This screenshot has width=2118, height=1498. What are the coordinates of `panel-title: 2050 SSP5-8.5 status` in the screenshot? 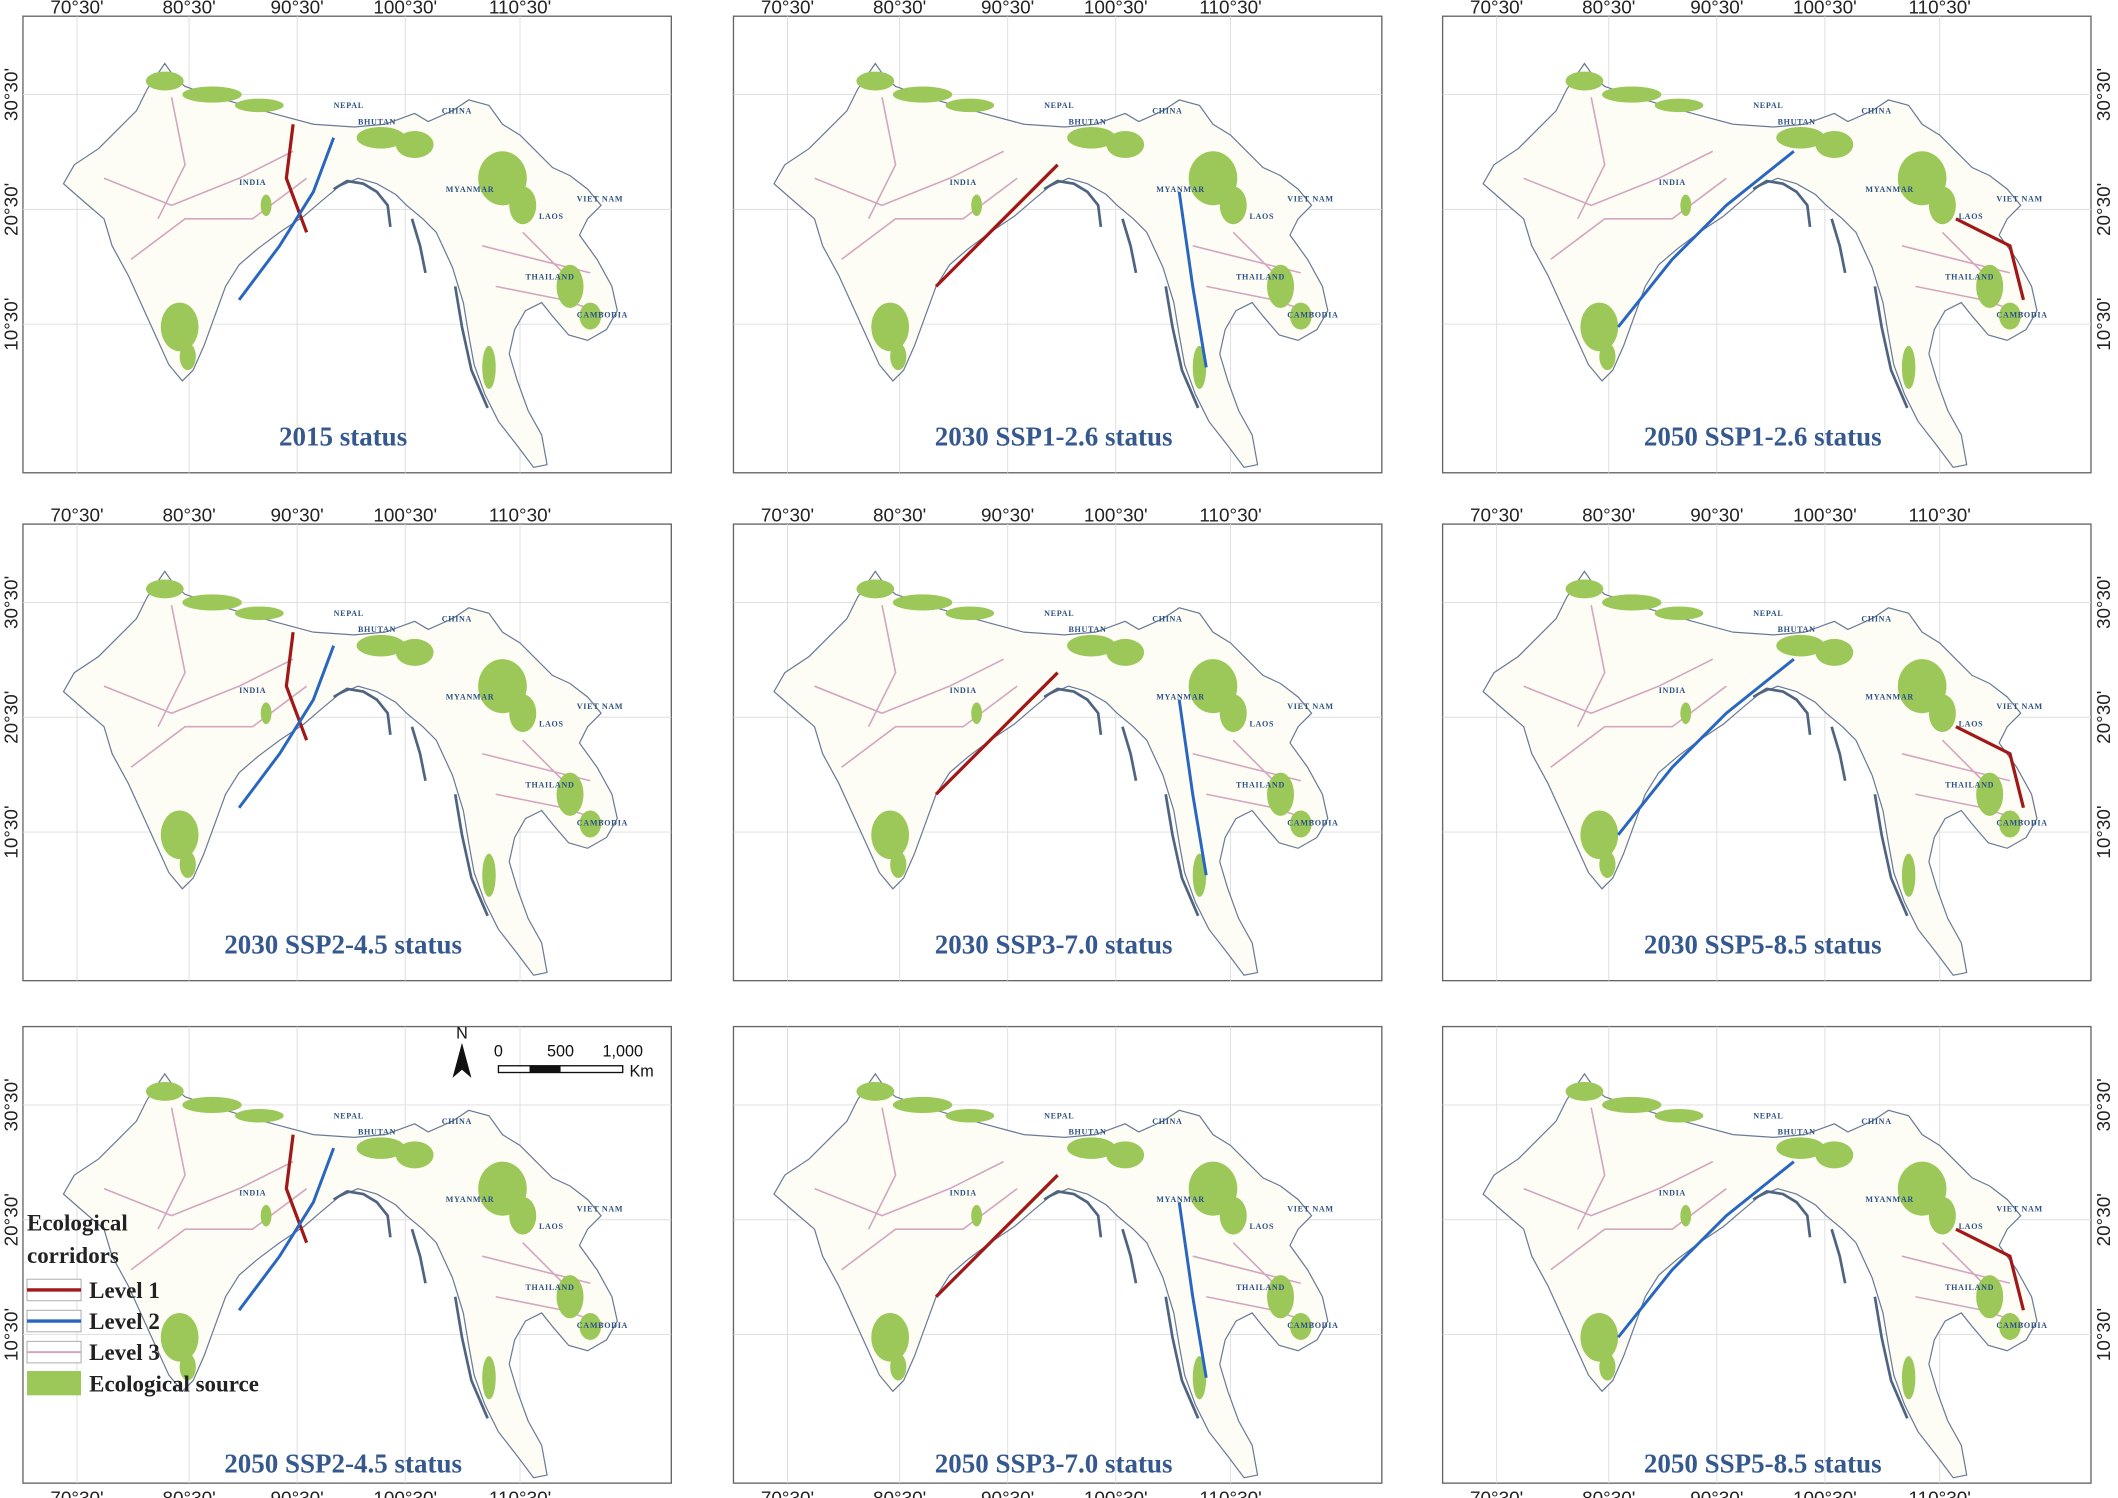 It's located at (1763, 1463).